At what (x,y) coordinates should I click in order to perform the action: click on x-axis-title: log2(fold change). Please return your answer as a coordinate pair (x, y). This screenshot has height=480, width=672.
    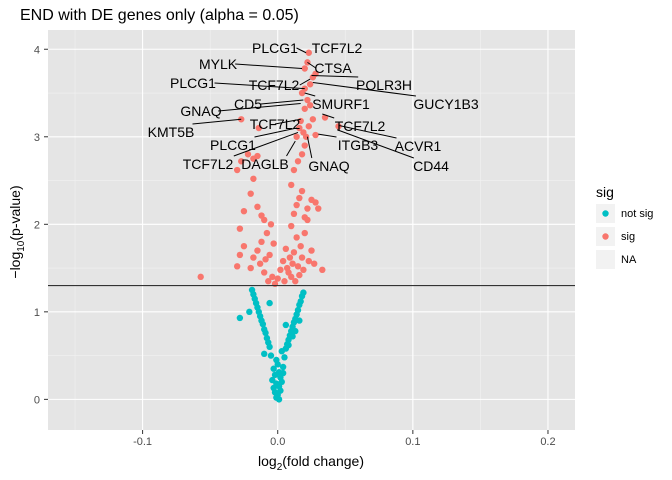
    Looking at the image, I should click on (311, 463).